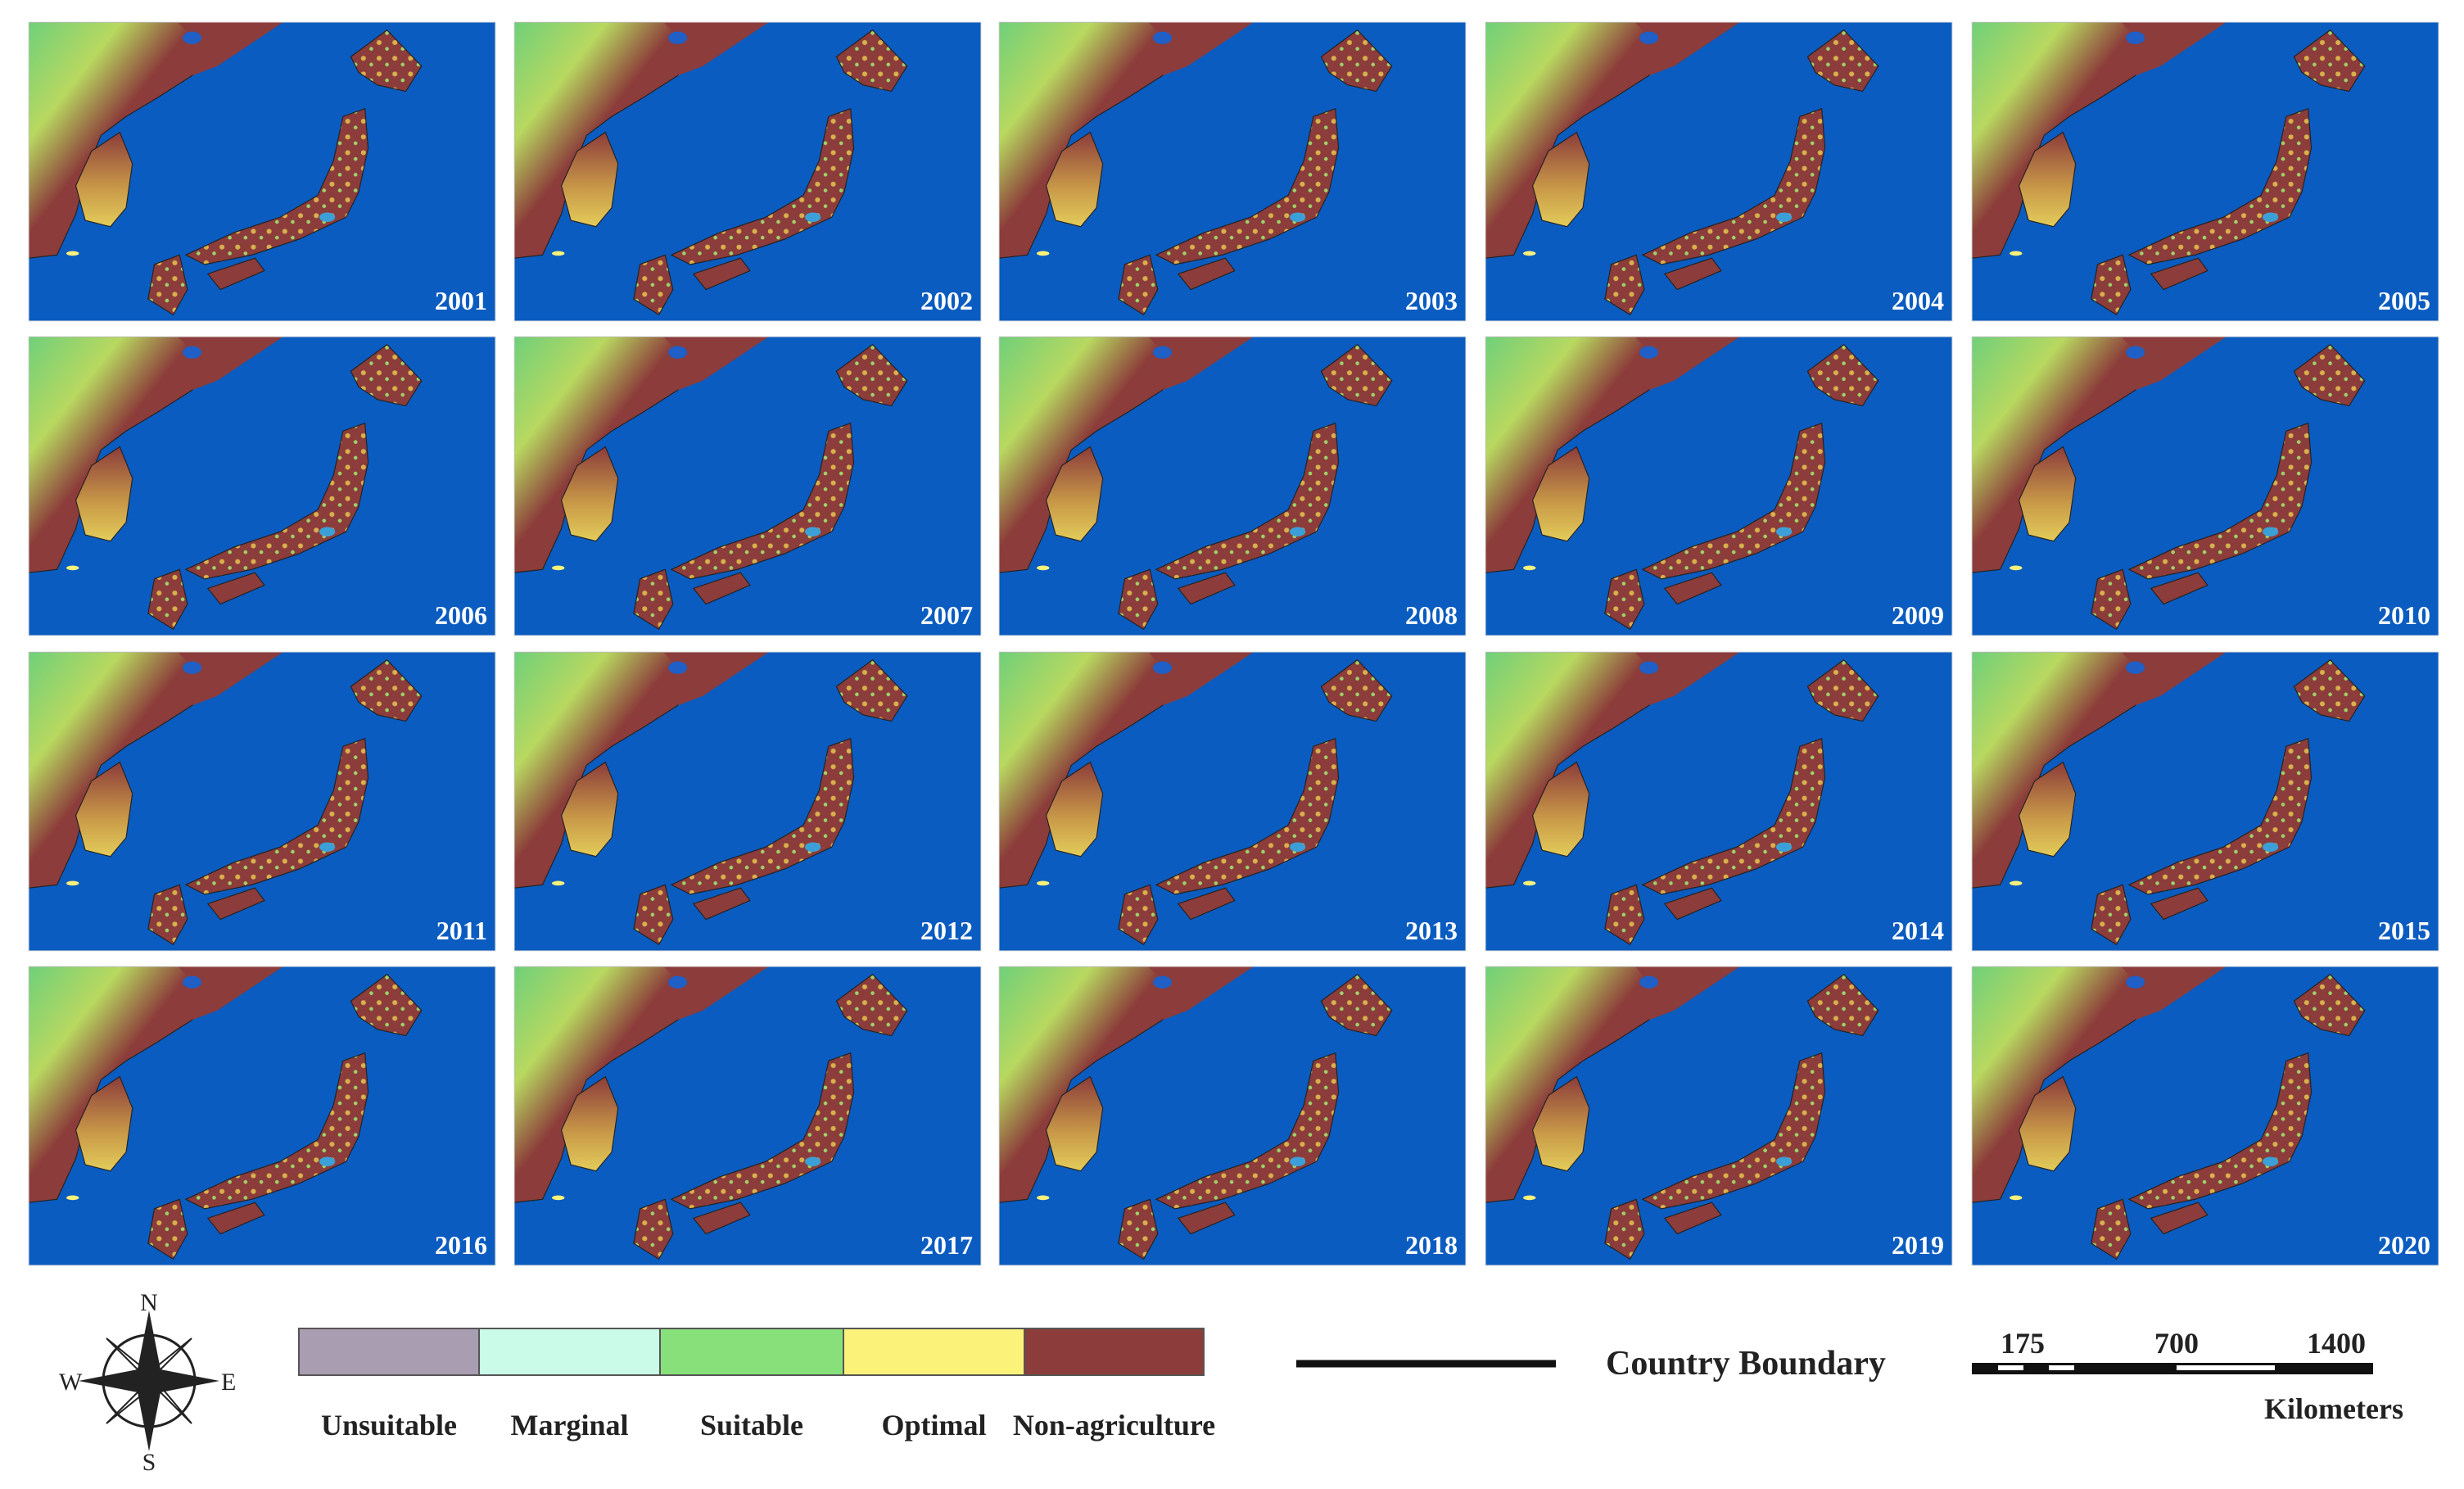 This screenshot has height=1489, width=2464. Describe the element at coordinates (1746, 1364) in the screenshot. I see `boundary-label: Country Boundary` at that location.